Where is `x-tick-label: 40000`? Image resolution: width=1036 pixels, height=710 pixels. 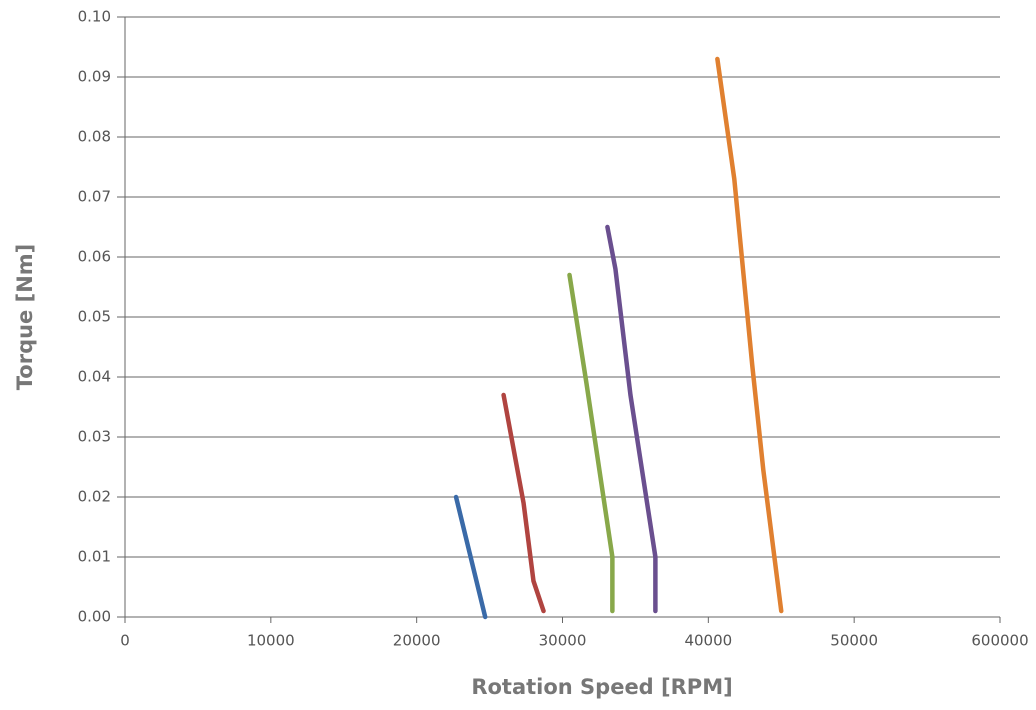
x-tick-label: 40000 is located at coordinates (708, 641).